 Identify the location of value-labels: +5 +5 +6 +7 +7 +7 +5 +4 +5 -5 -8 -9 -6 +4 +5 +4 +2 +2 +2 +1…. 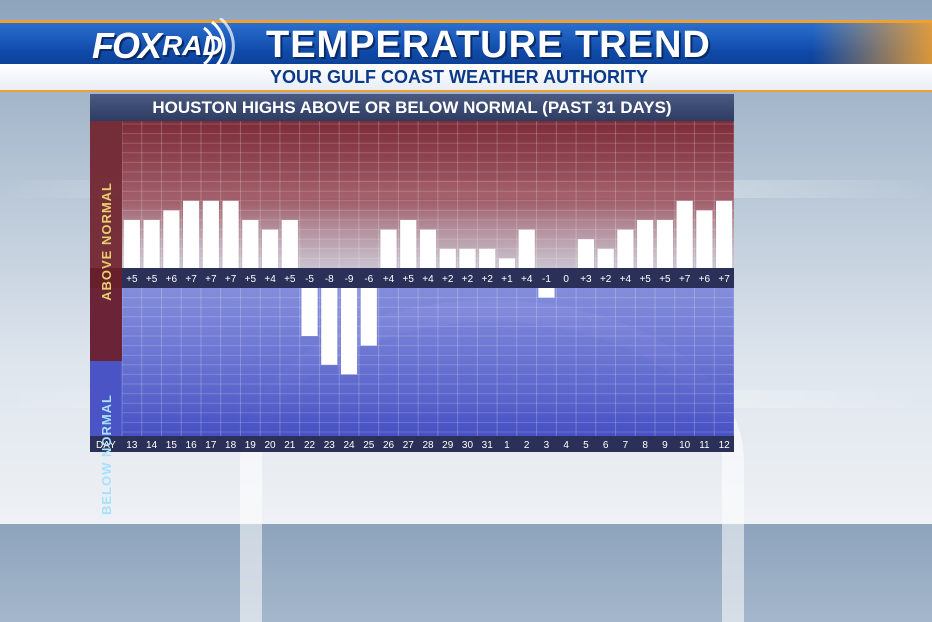
(428, 279).